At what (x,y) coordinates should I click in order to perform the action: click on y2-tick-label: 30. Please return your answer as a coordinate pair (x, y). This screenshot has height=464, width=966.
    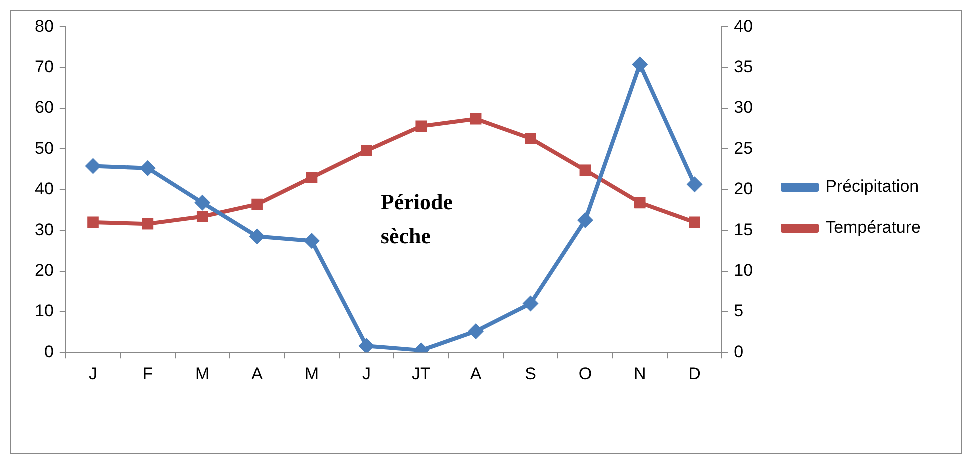
    Looking at the image, I should click on (744, 108).